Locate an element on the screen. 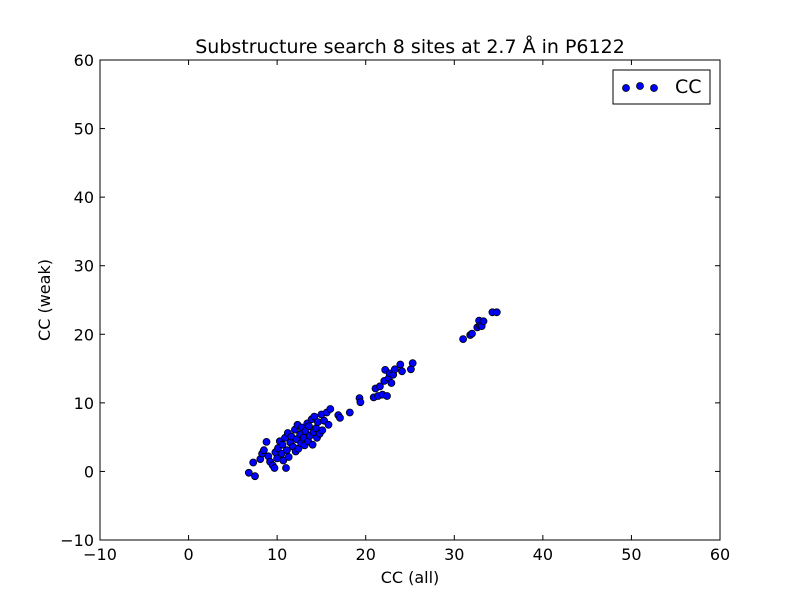 The image size is (800, 600). x-tick-label: 60 is located at coordinates (720, 554).